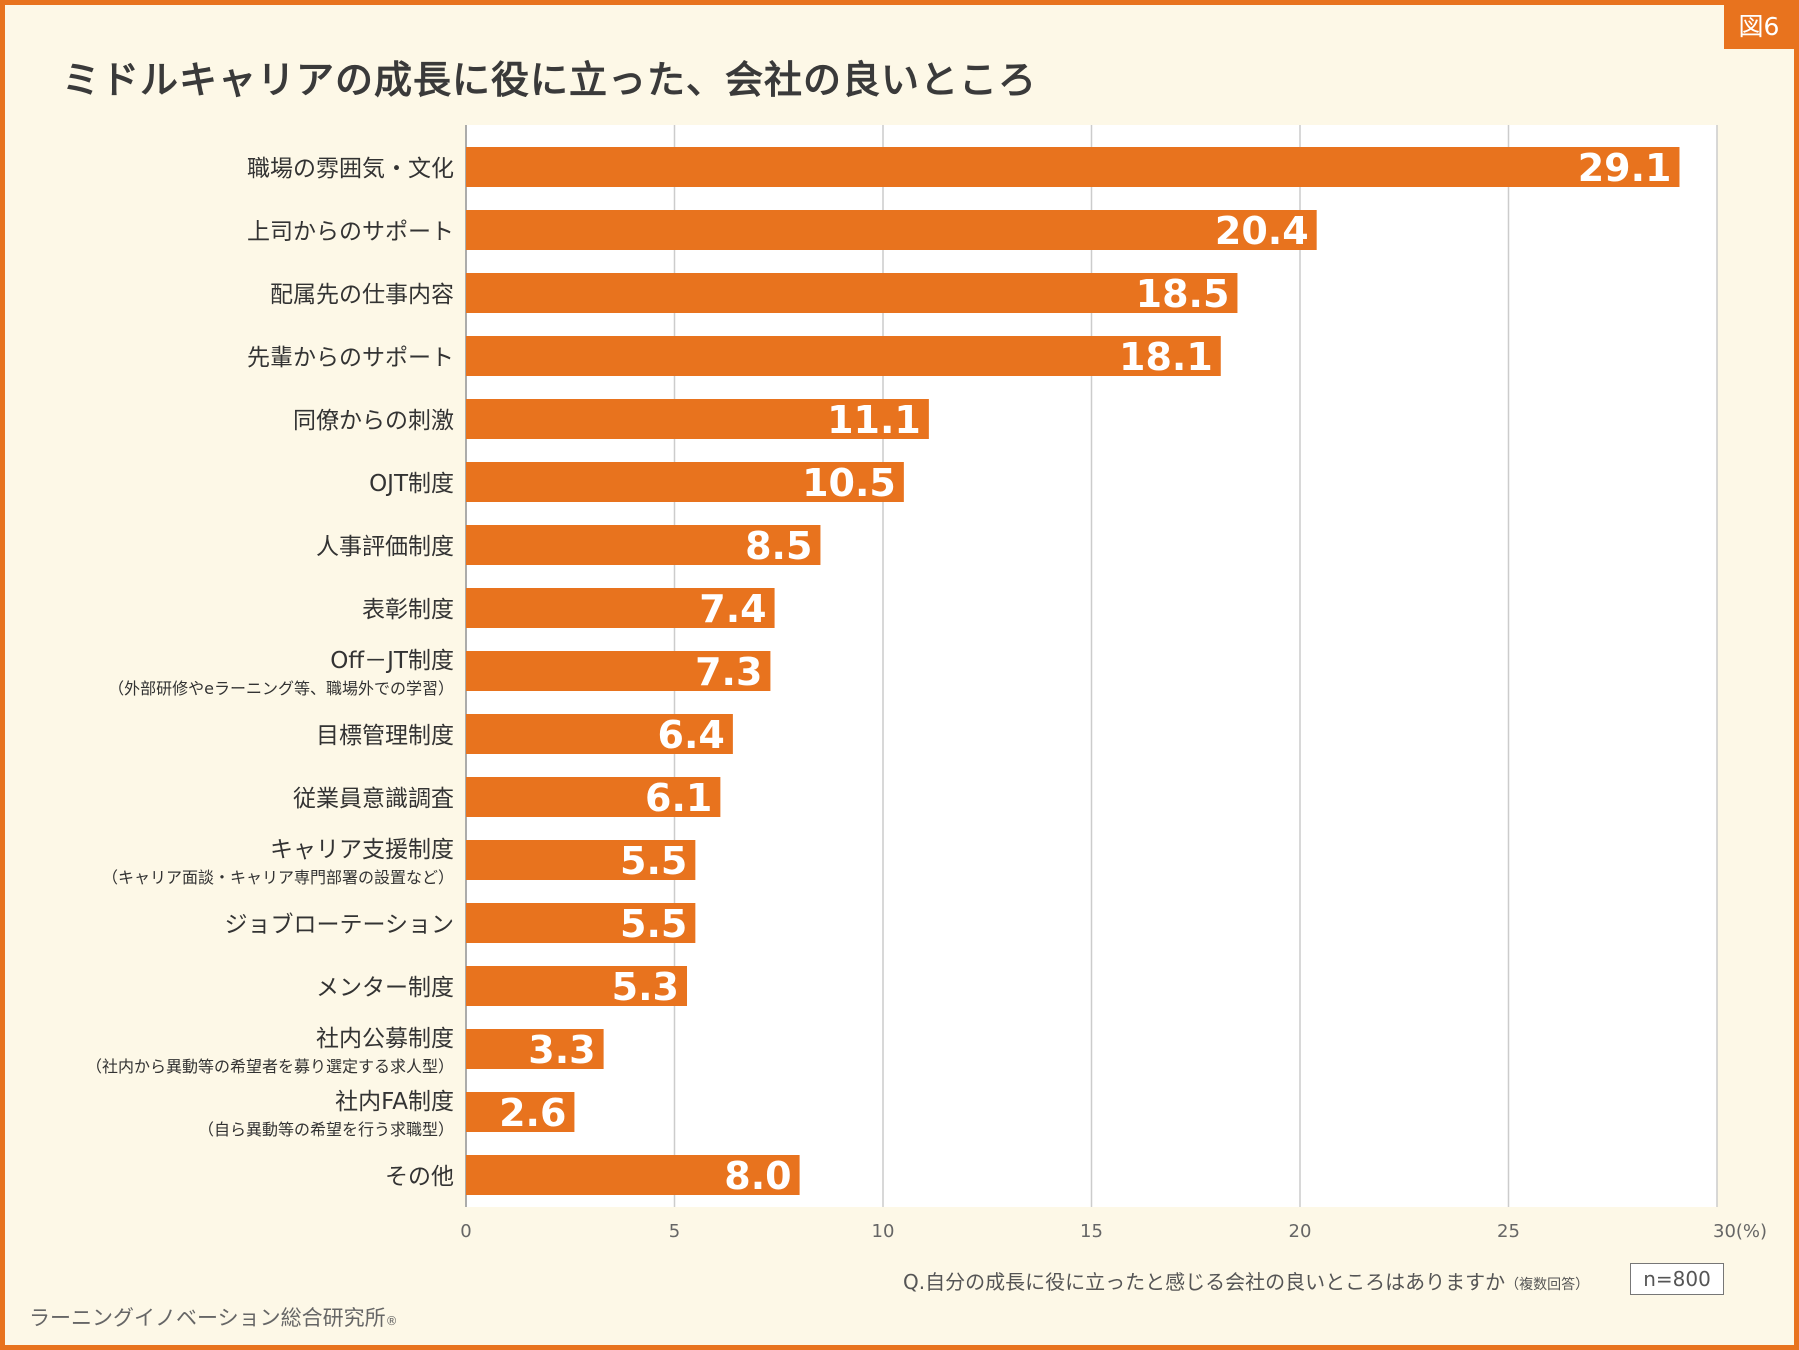  I want to click on source-text: ラーニングイノベーション総合研究所, so click(207, 1318).